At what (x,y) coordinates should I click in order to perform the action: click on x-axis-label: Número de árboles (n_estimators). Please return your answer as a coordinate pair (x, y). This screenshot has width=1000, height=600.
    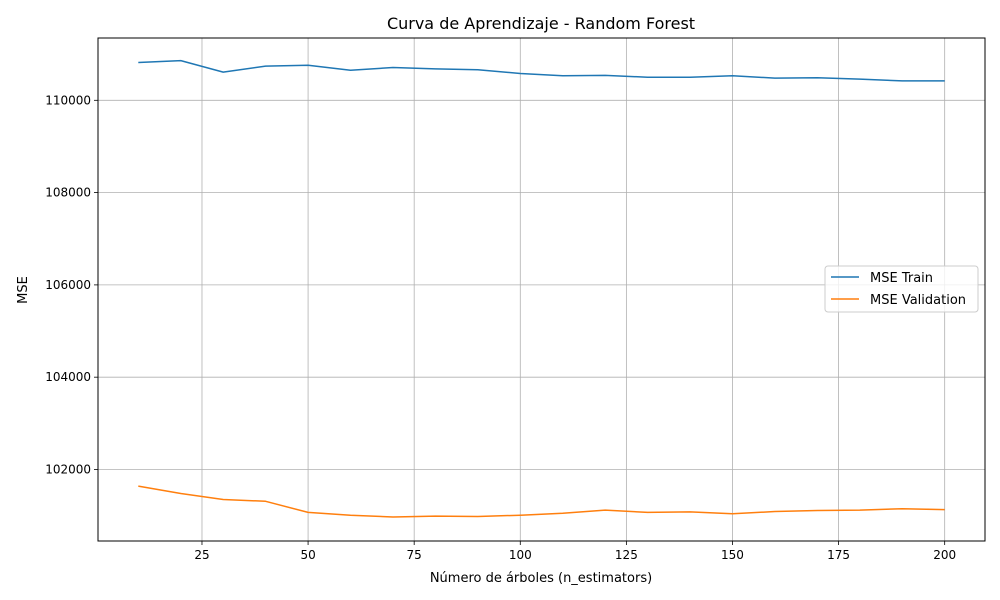
    Looking at the image, I should click on (541, 578).